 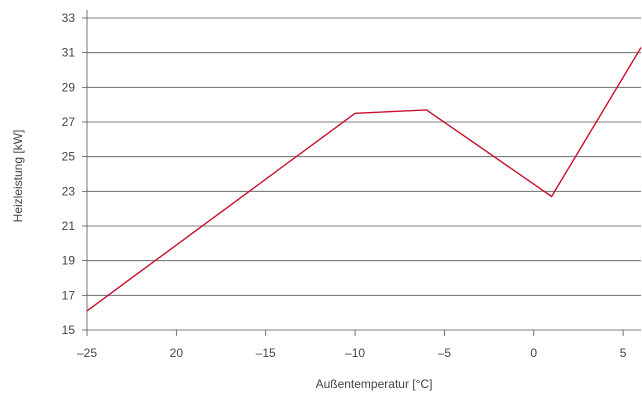 I want to click on x-tick-label: 20, so click(x=177, y=353).